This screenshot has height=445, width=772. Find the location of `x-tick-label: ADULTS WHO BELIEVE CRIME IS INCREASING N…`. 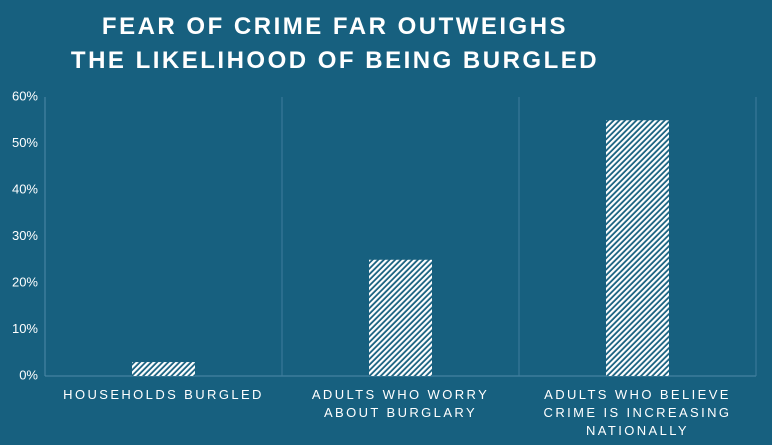

x-tick-label: ADULTS WHO BELIEVE CRIME IS INCREASING N… is located at coordinates (637, 412).